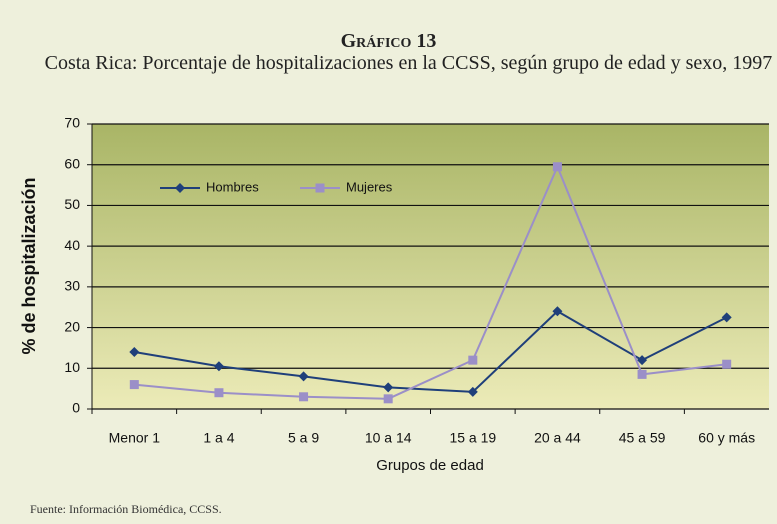 This screenshot has height=524, width=777. Describe the element at coordinates (72, 367) in the screenshot. I see `y-tick-label: 10` at that location.